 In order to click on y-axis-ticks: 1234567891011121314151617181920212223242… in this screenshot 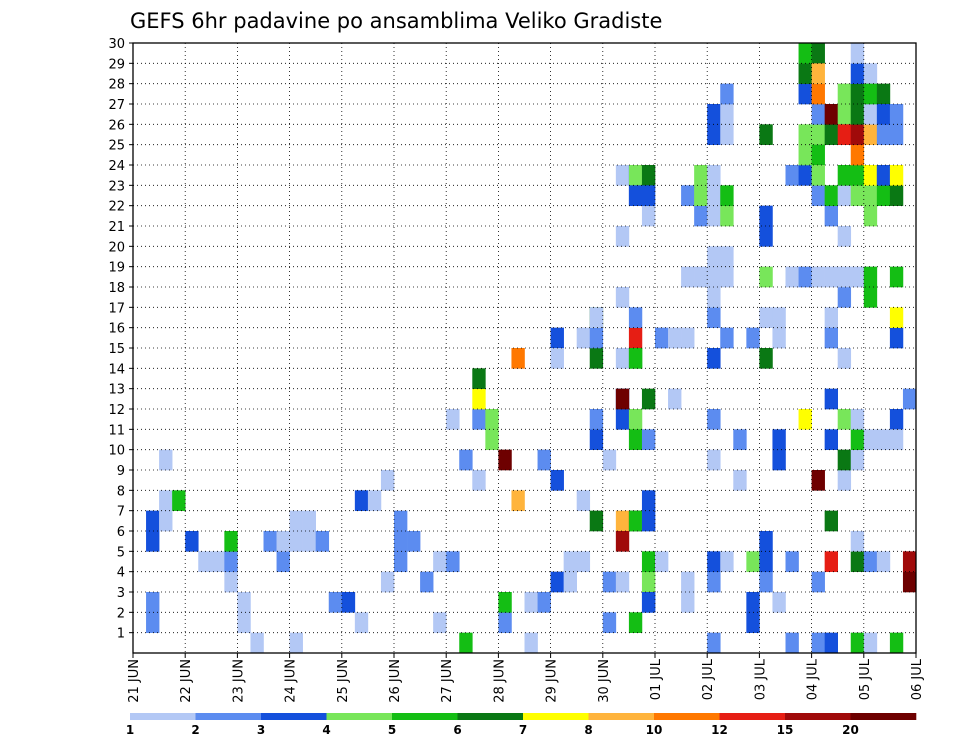, I will do `click(120, 339)`.